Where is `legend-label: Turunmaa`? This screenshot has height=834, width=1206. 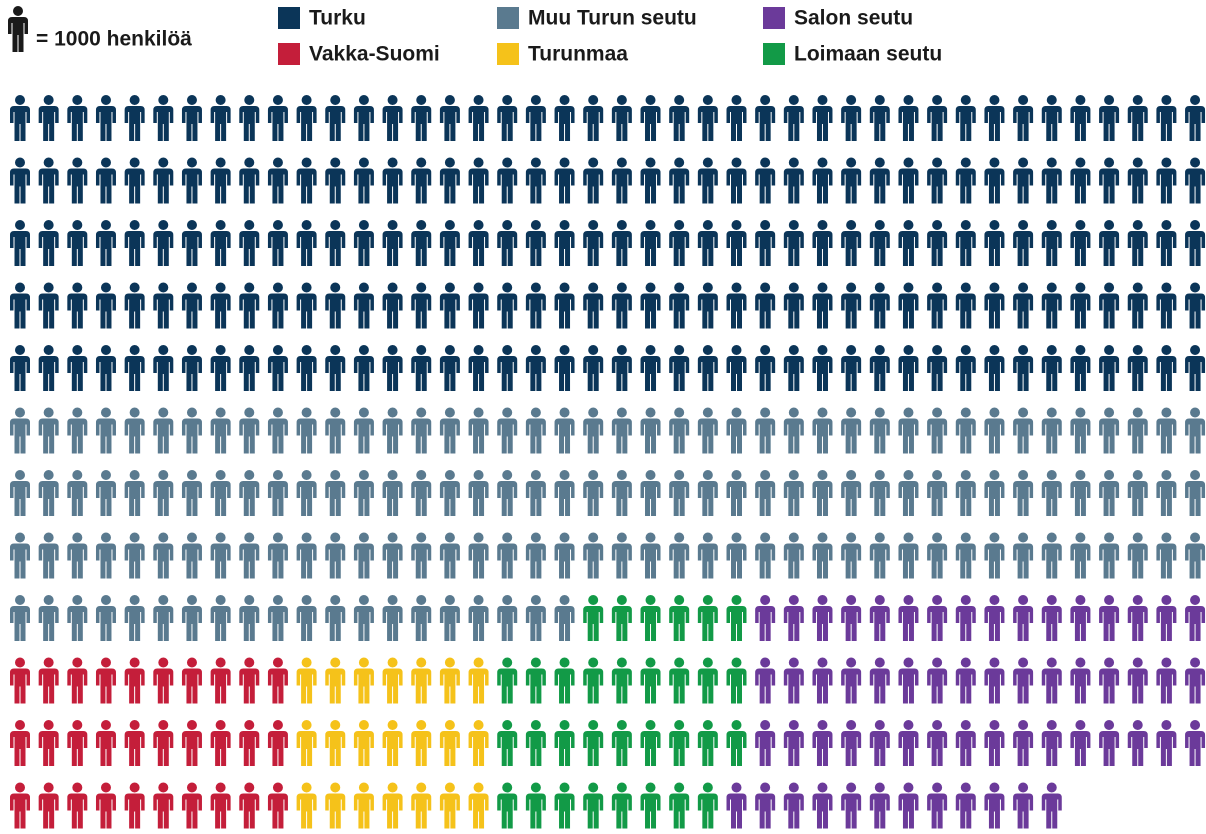
legend-label: Turunmaa is located at coordinates (578, 54).